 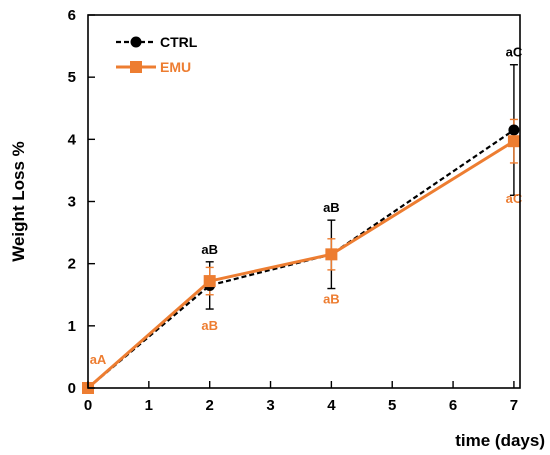 What do you see at coordinates (149, 405) in the screenshot?
I see `x-tick-label-1: 1` at bounding box center [149, 405].